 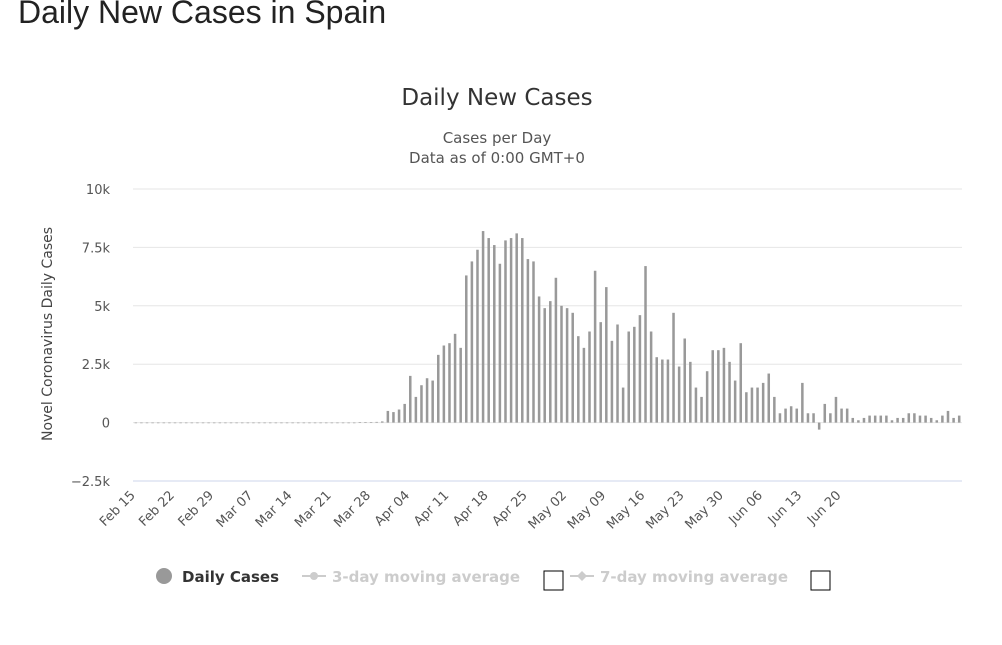 What do you see at coordinates (679, 577) in the screenshot?
I see `legend-item-7-day-moving-average: 7-day moving average` at bounding box center [679, 577].